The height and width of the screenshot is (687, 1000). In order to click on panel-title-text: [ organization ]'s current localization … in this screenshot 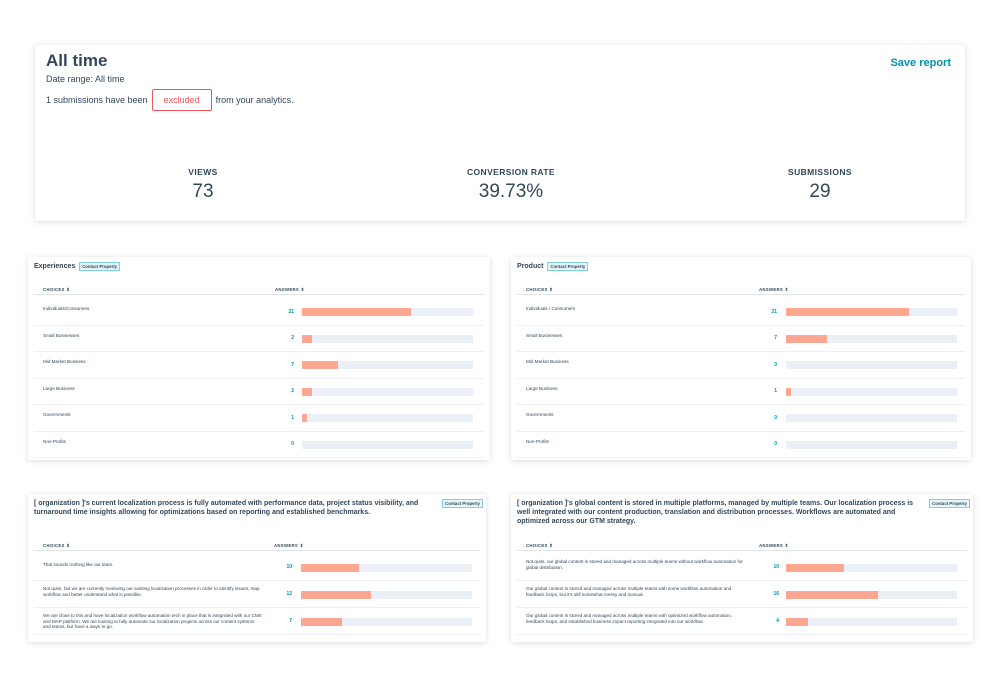, I will do `click(226, 508)`.